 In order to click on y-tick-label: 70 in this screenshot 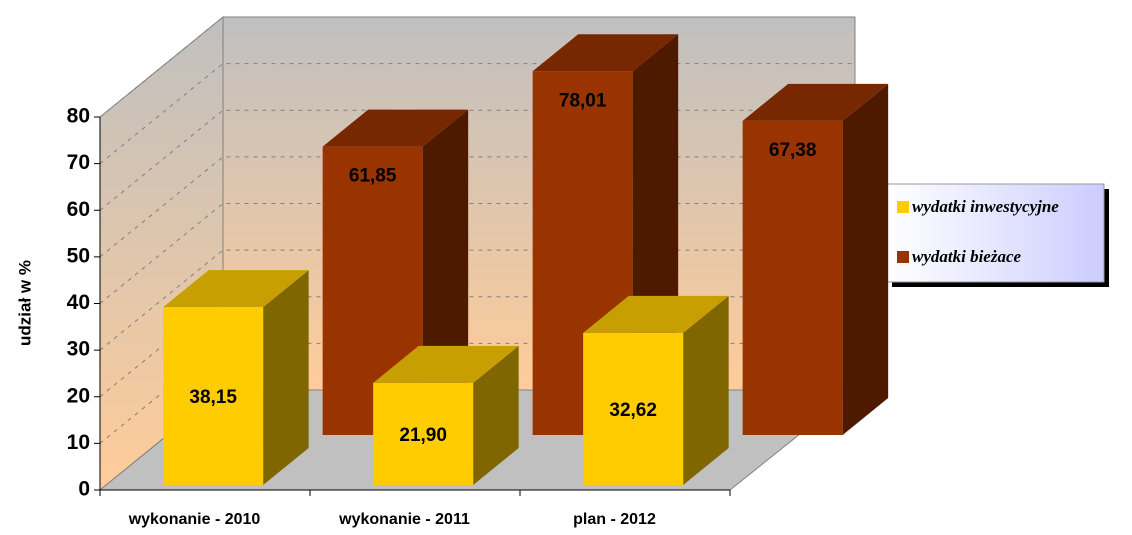, I will do `click(78, 162)`.